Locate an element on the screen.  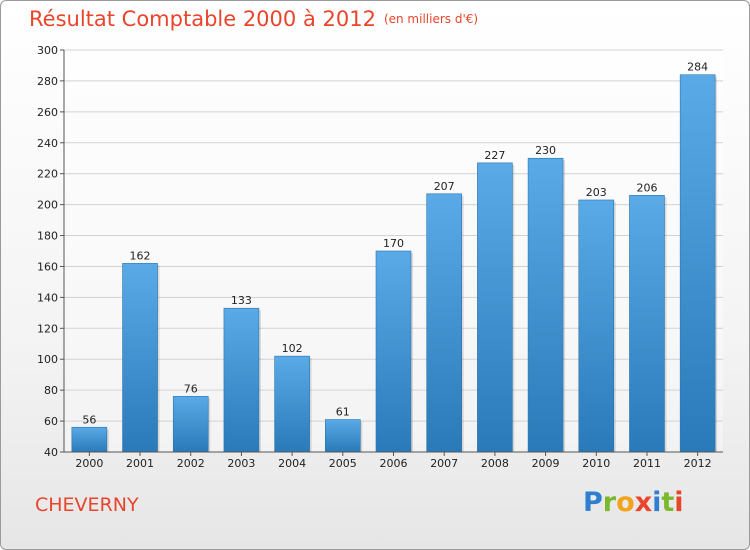
proxiti-logo: Proxiti is located at coordinates (633, 502).